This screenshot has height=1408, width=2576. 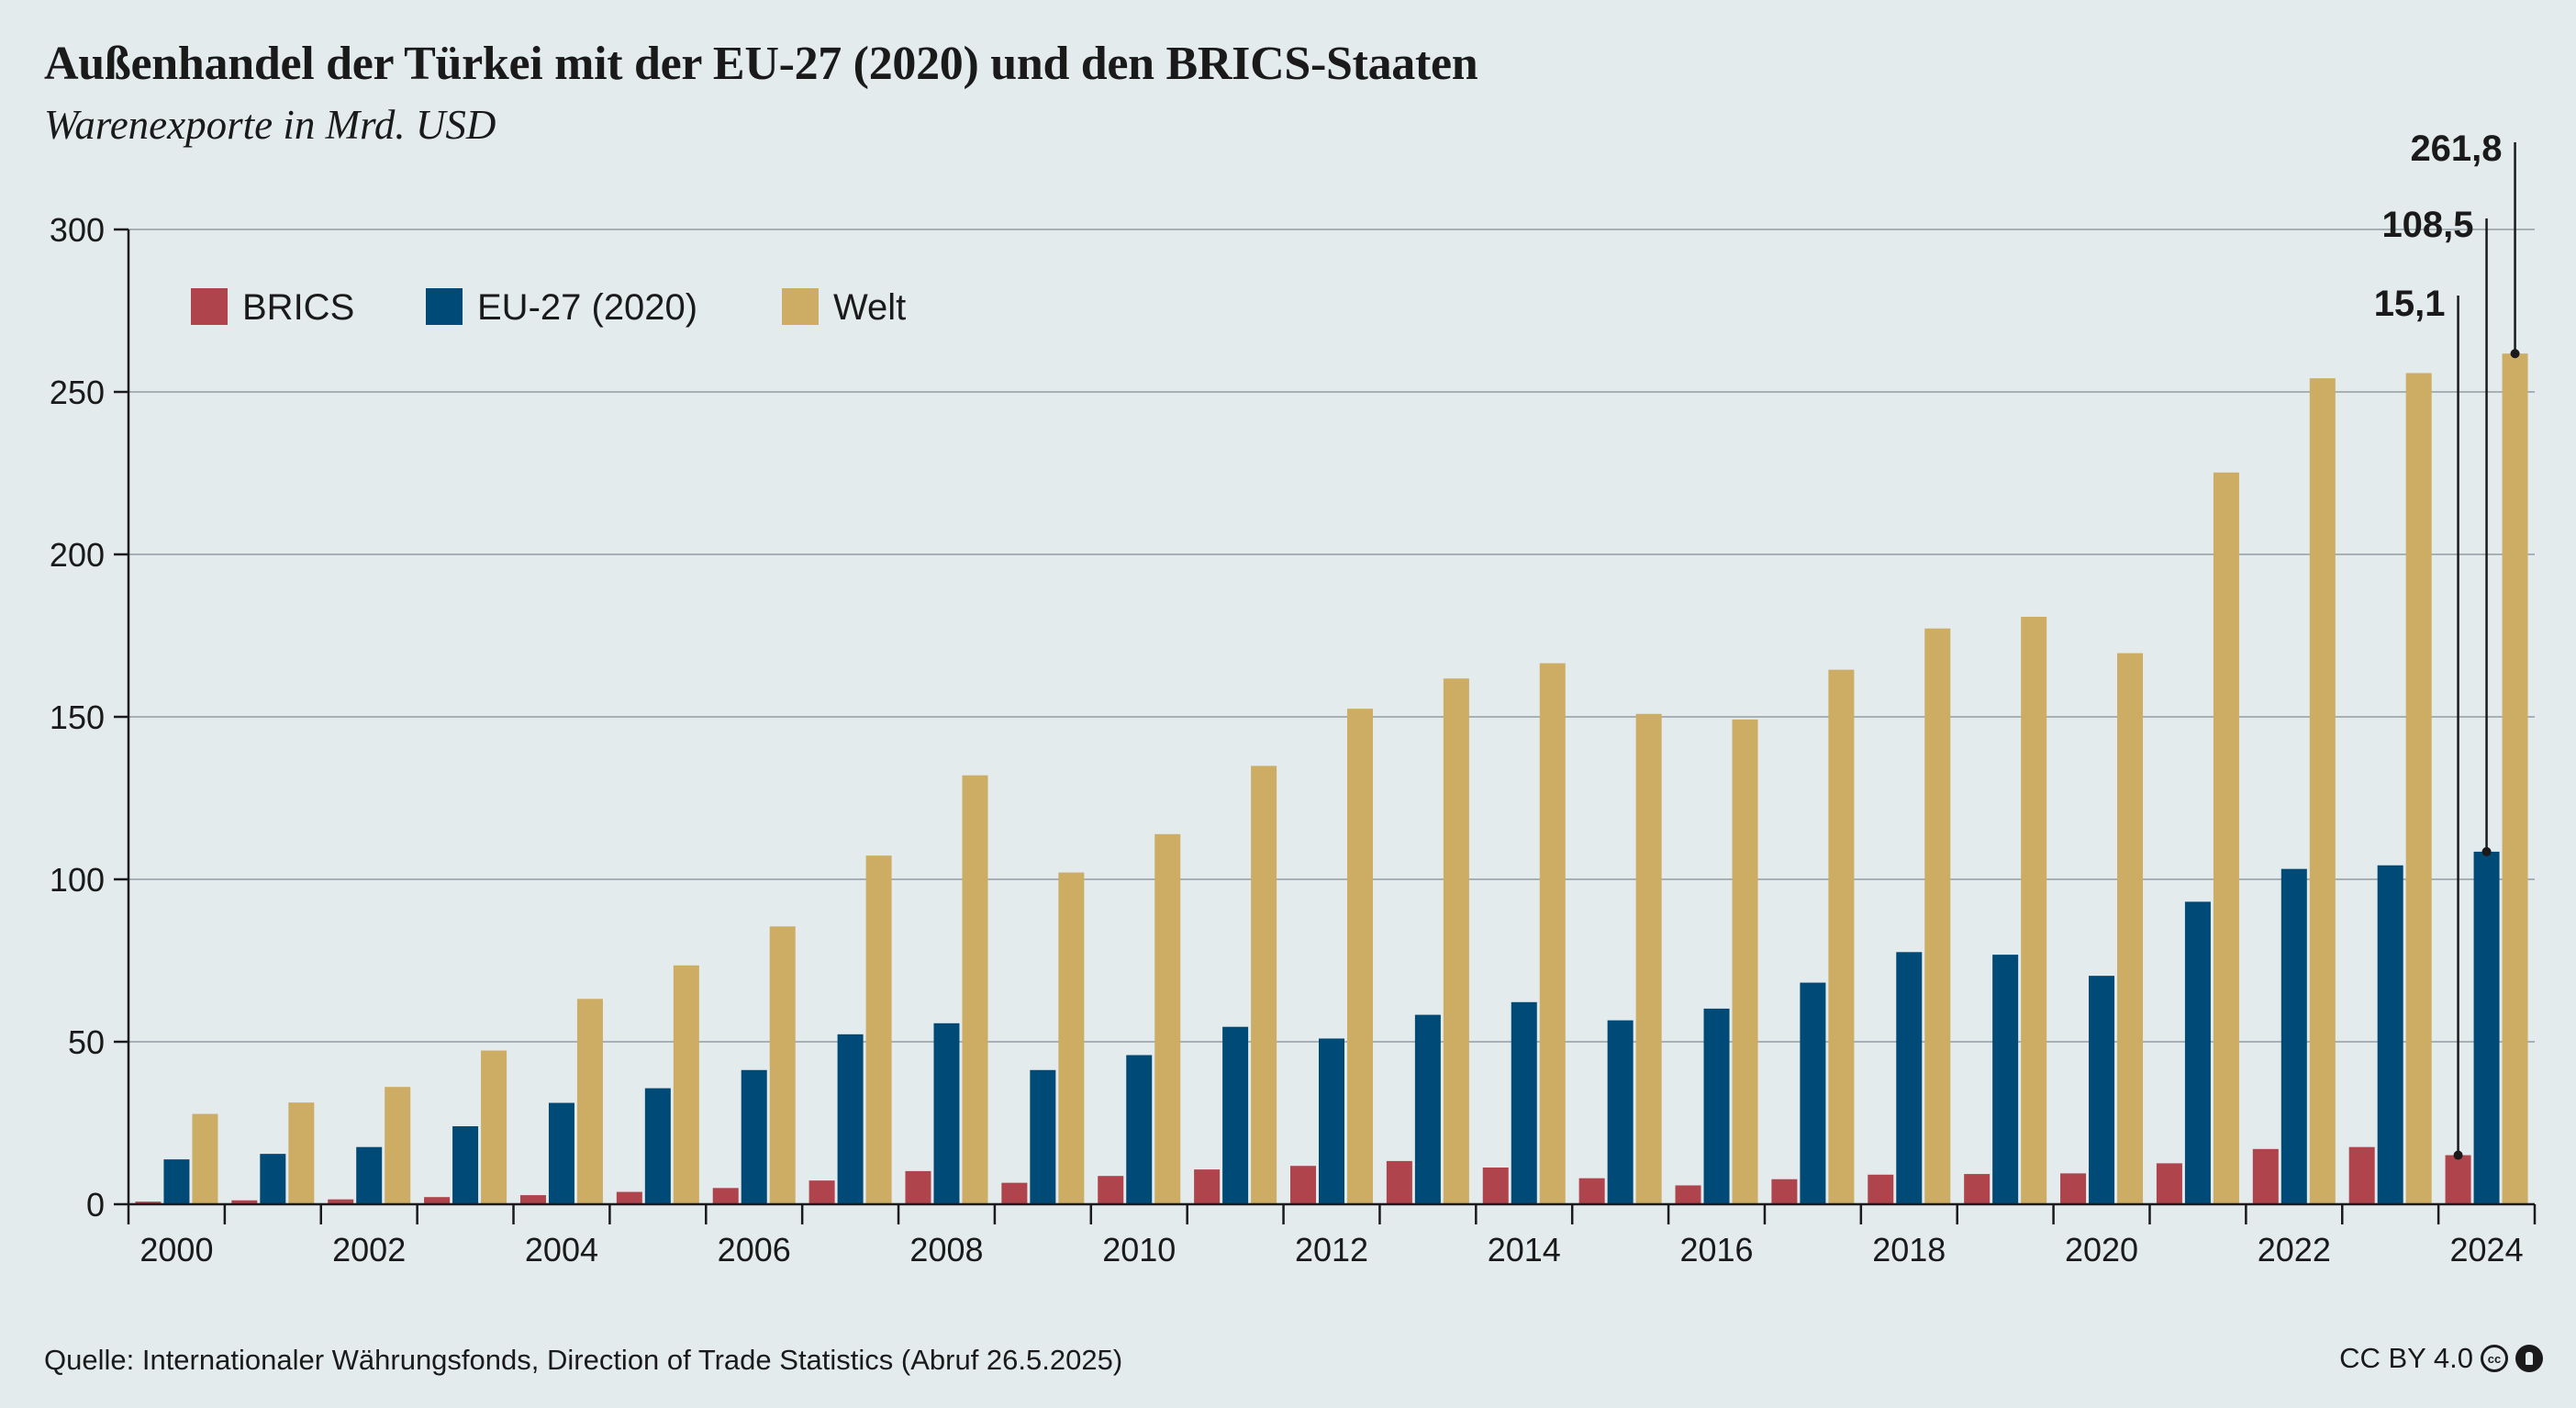 What do you see at coordinates (590, 1101) in the screenshot?
I see `bar-welt-2004` at bounding box center [590, 1101].